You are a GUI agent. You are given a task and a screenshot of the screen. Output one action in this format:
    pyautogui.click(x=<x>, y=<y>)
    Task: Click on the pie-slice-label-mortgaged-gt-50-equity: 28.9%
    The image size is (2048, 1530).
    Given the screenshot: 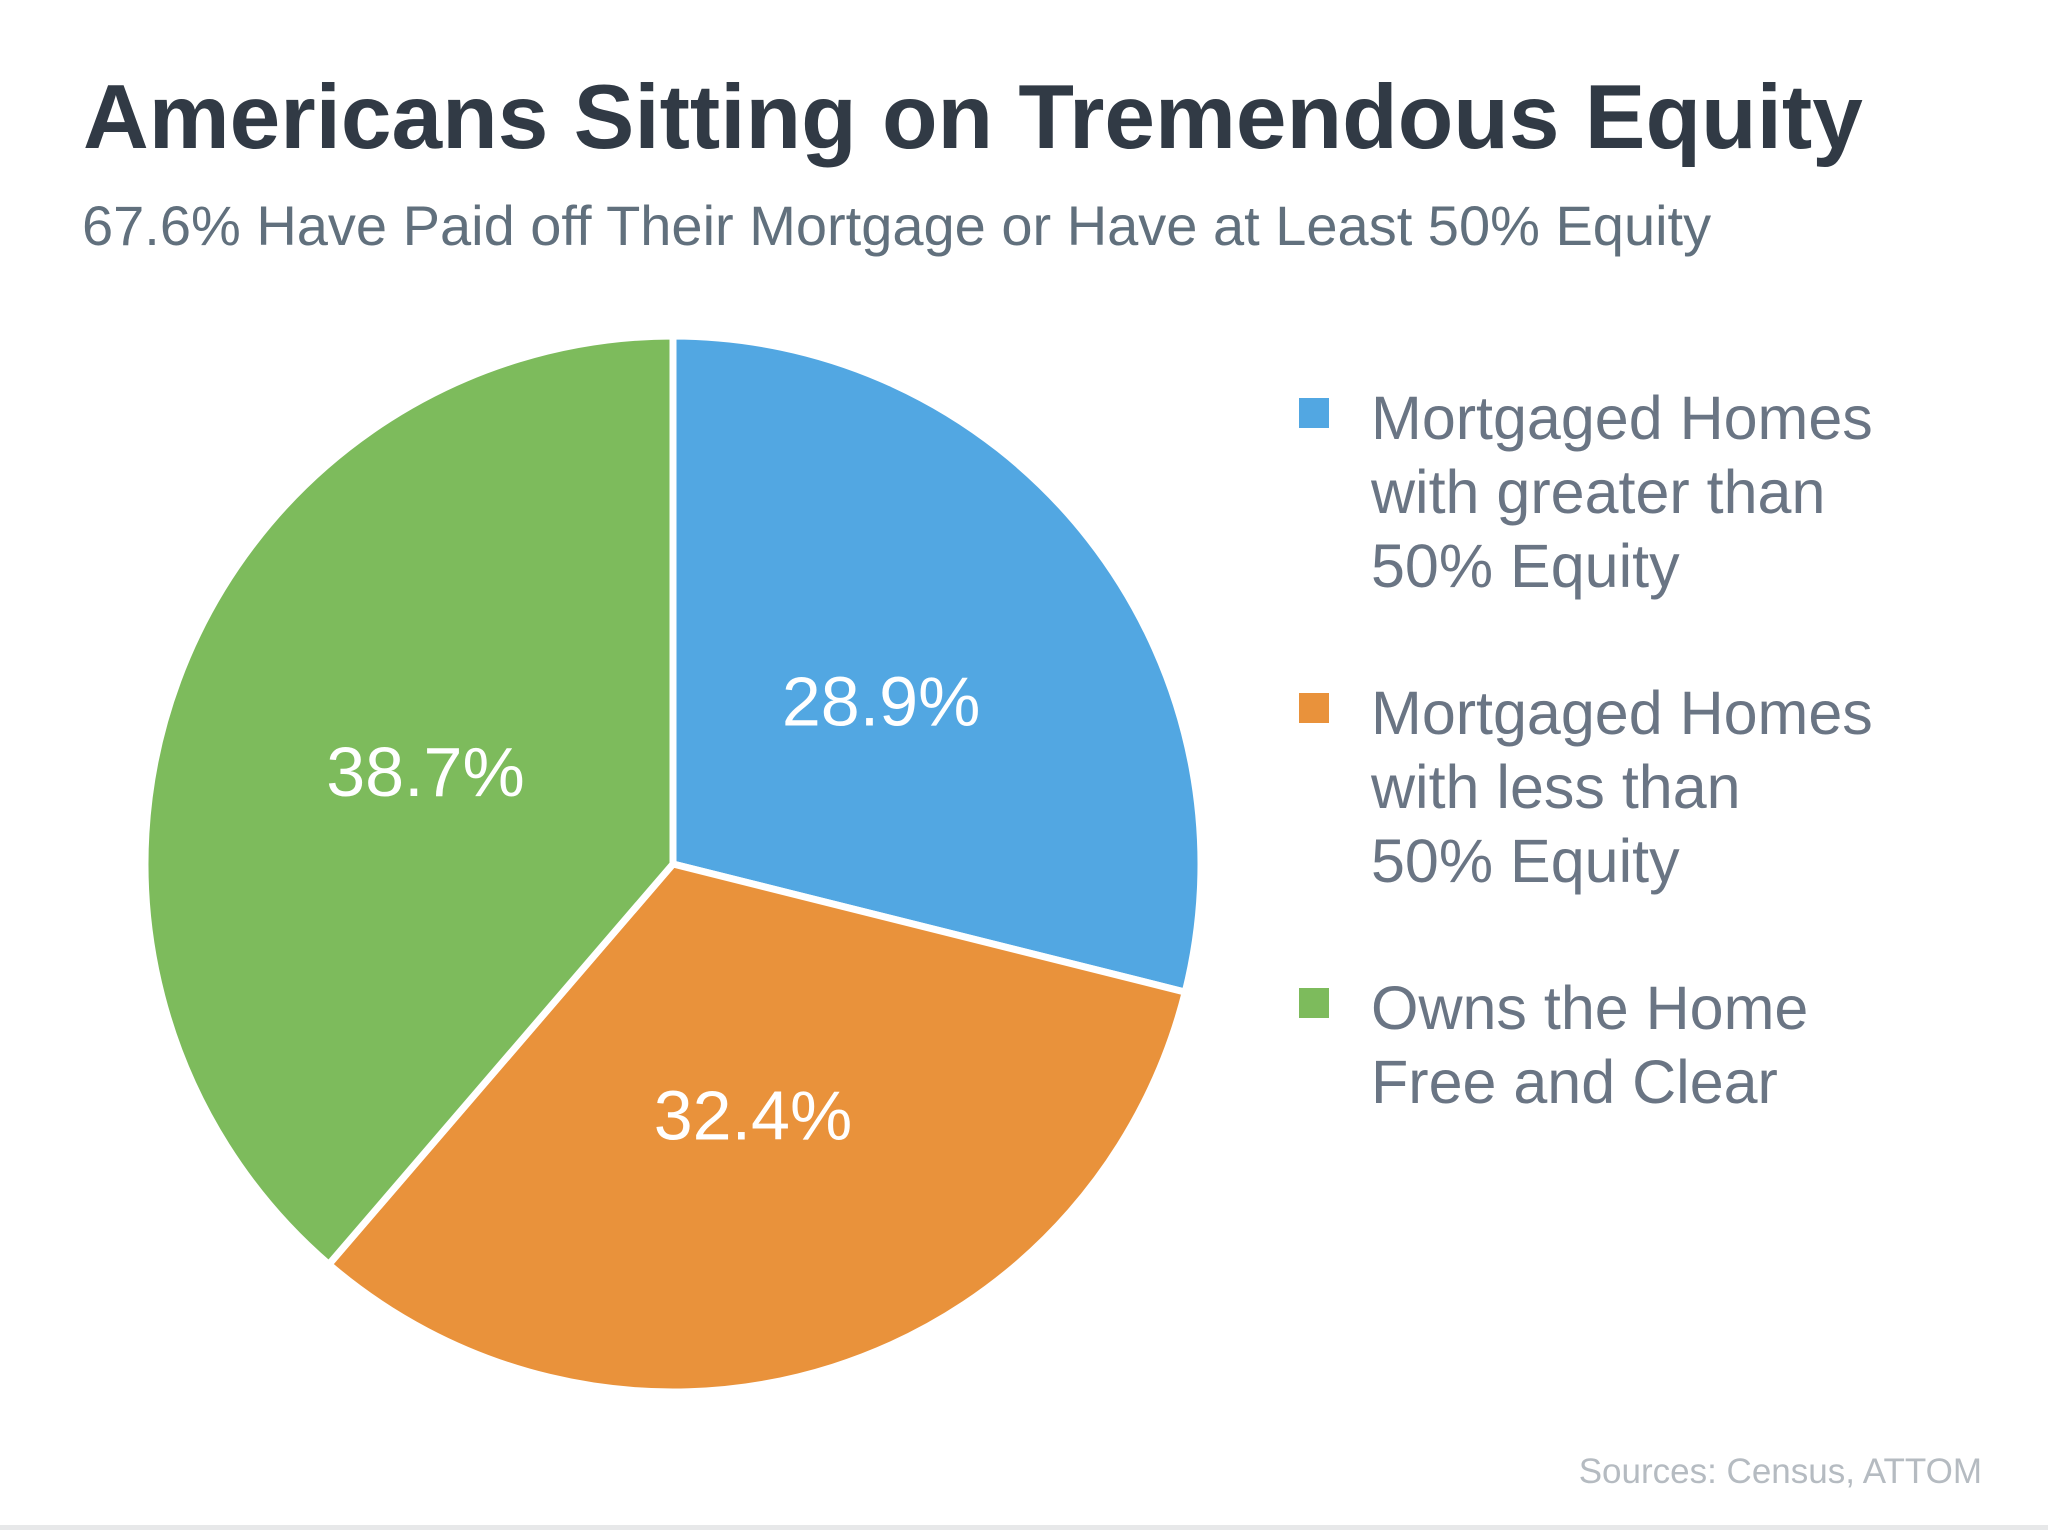 What is the action you would take?
    pyautogui.click(x=881, y=702)
    